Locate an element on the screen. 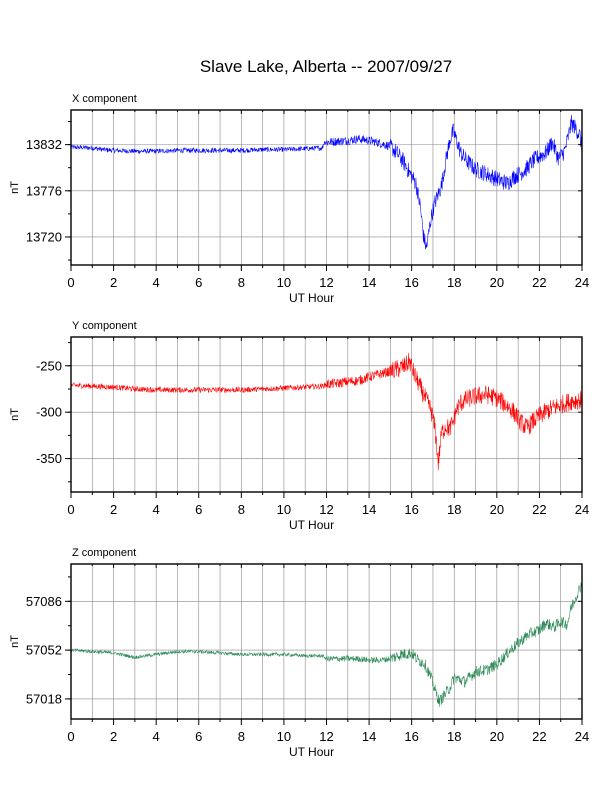 Image resolution: width=612 pixels, height=792 pixels. y-tick-label: 57018 is located at coordinates (44, 698).